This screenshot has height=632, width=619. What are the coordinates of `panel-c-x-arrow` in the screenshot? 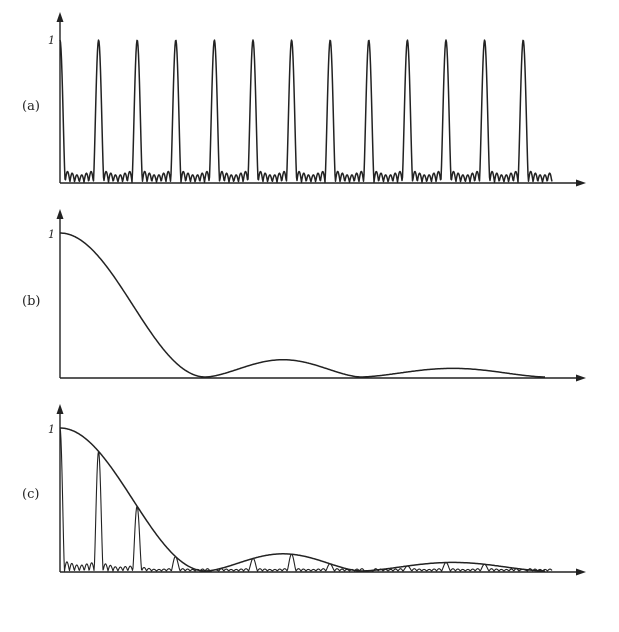 It's located at (581, 572).